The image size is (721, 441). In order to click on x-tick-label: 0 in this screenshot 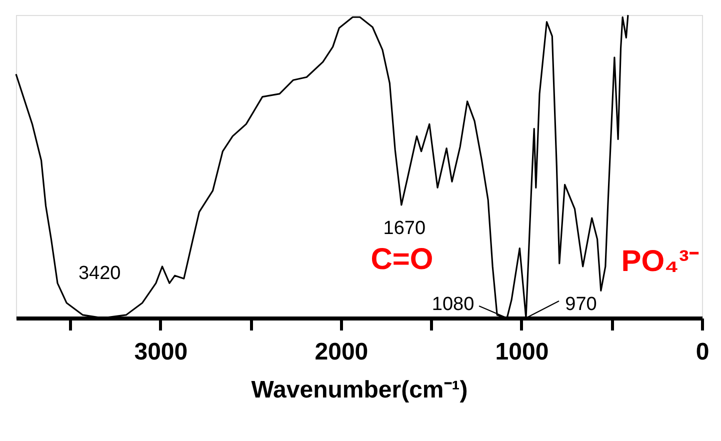, I will do `click(703, 352)`.